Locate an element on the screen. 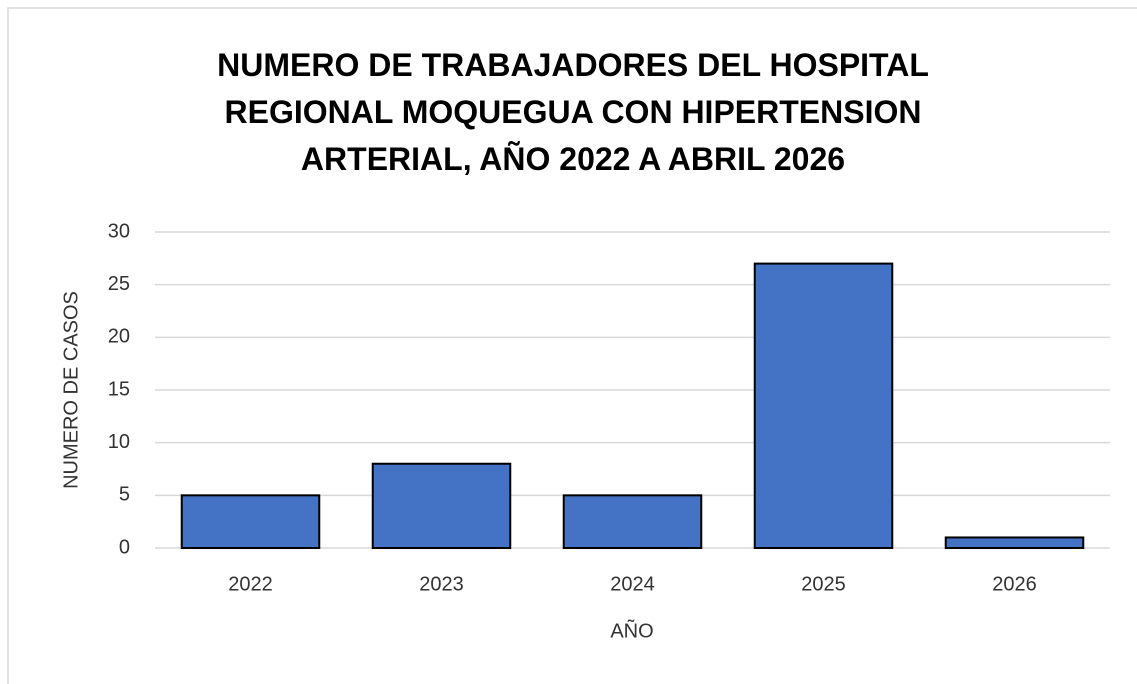  x-tick-label: 2023 is located at coordinates (441, 584).